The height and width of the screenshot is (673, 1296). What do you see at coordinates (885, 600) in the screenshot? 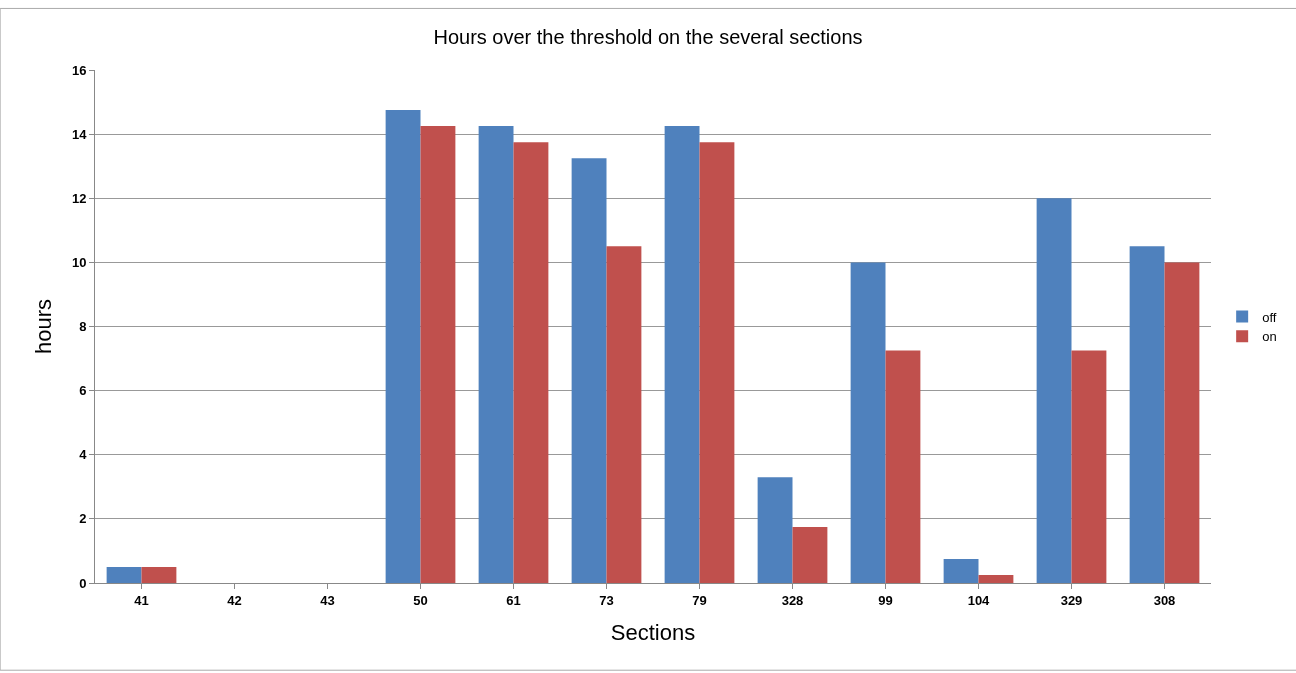
I see `x-tick-label: 99` at bounding box center [885, 600].